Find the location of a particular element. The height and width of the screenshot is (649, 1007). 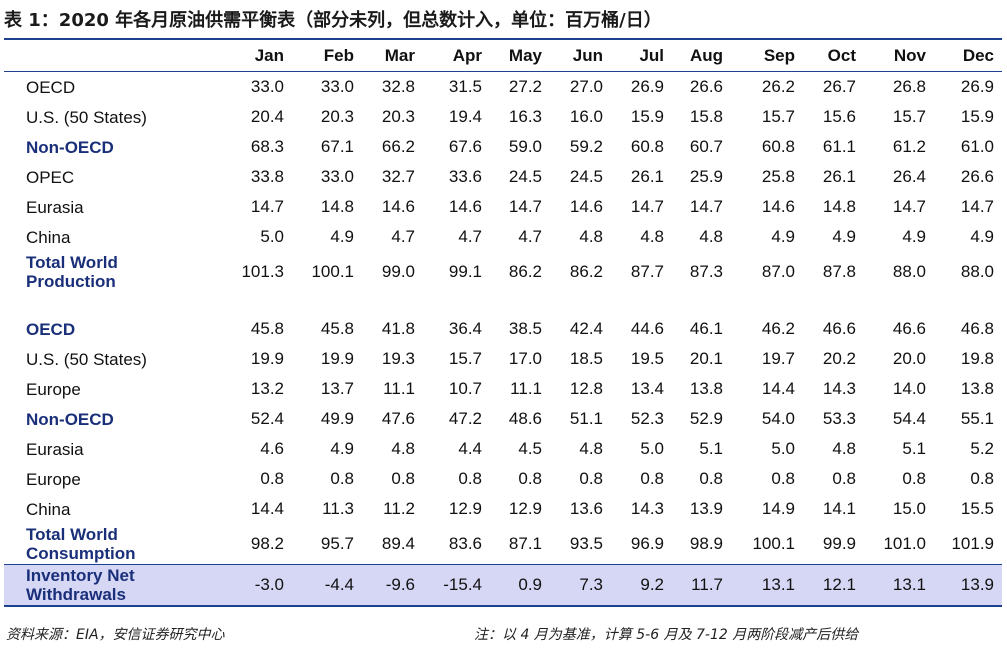

table-cell: 14.6 is located at coordinates (586, 206).